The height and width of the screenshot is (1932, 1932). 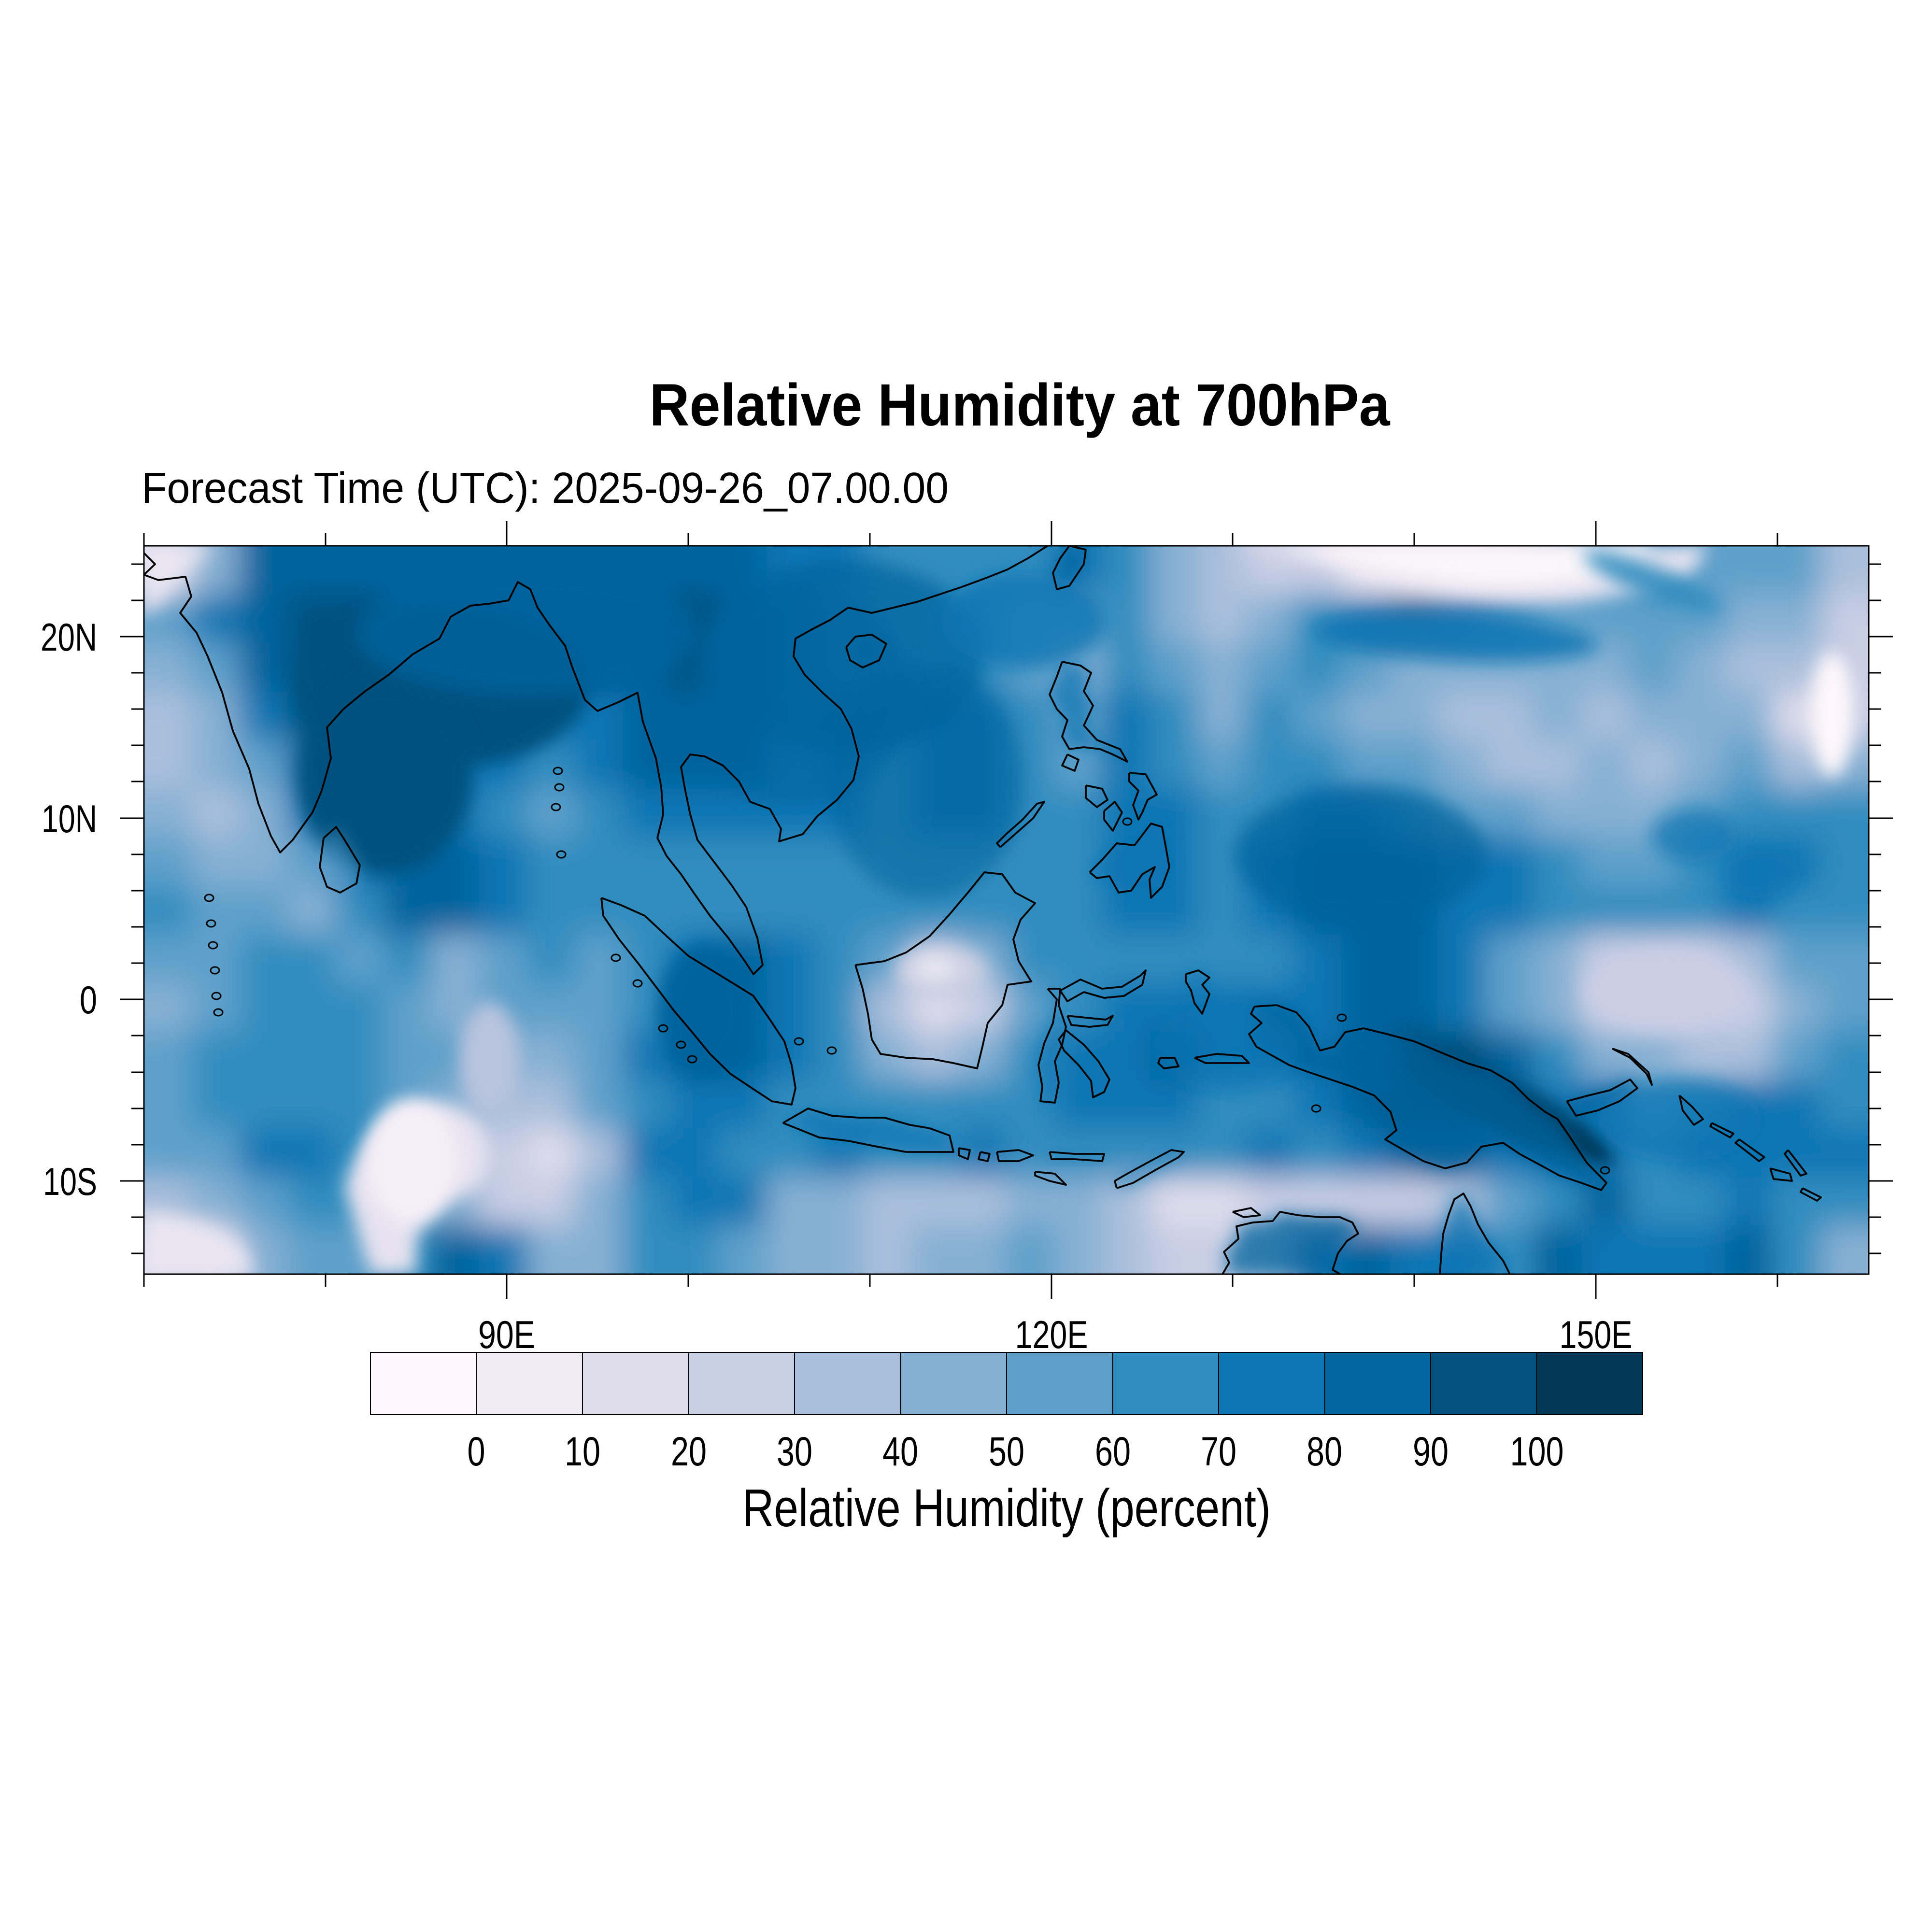 What do you see at coordinates (900, 1451) in the screenshot?
I see `svg-text: 40` at bounding box center [900, 1451].